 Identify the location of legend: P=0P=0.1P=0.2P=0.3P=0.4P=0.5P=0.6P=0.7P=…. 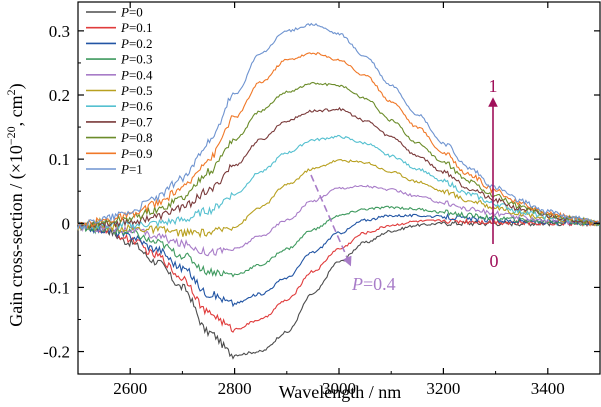
(119, 91).